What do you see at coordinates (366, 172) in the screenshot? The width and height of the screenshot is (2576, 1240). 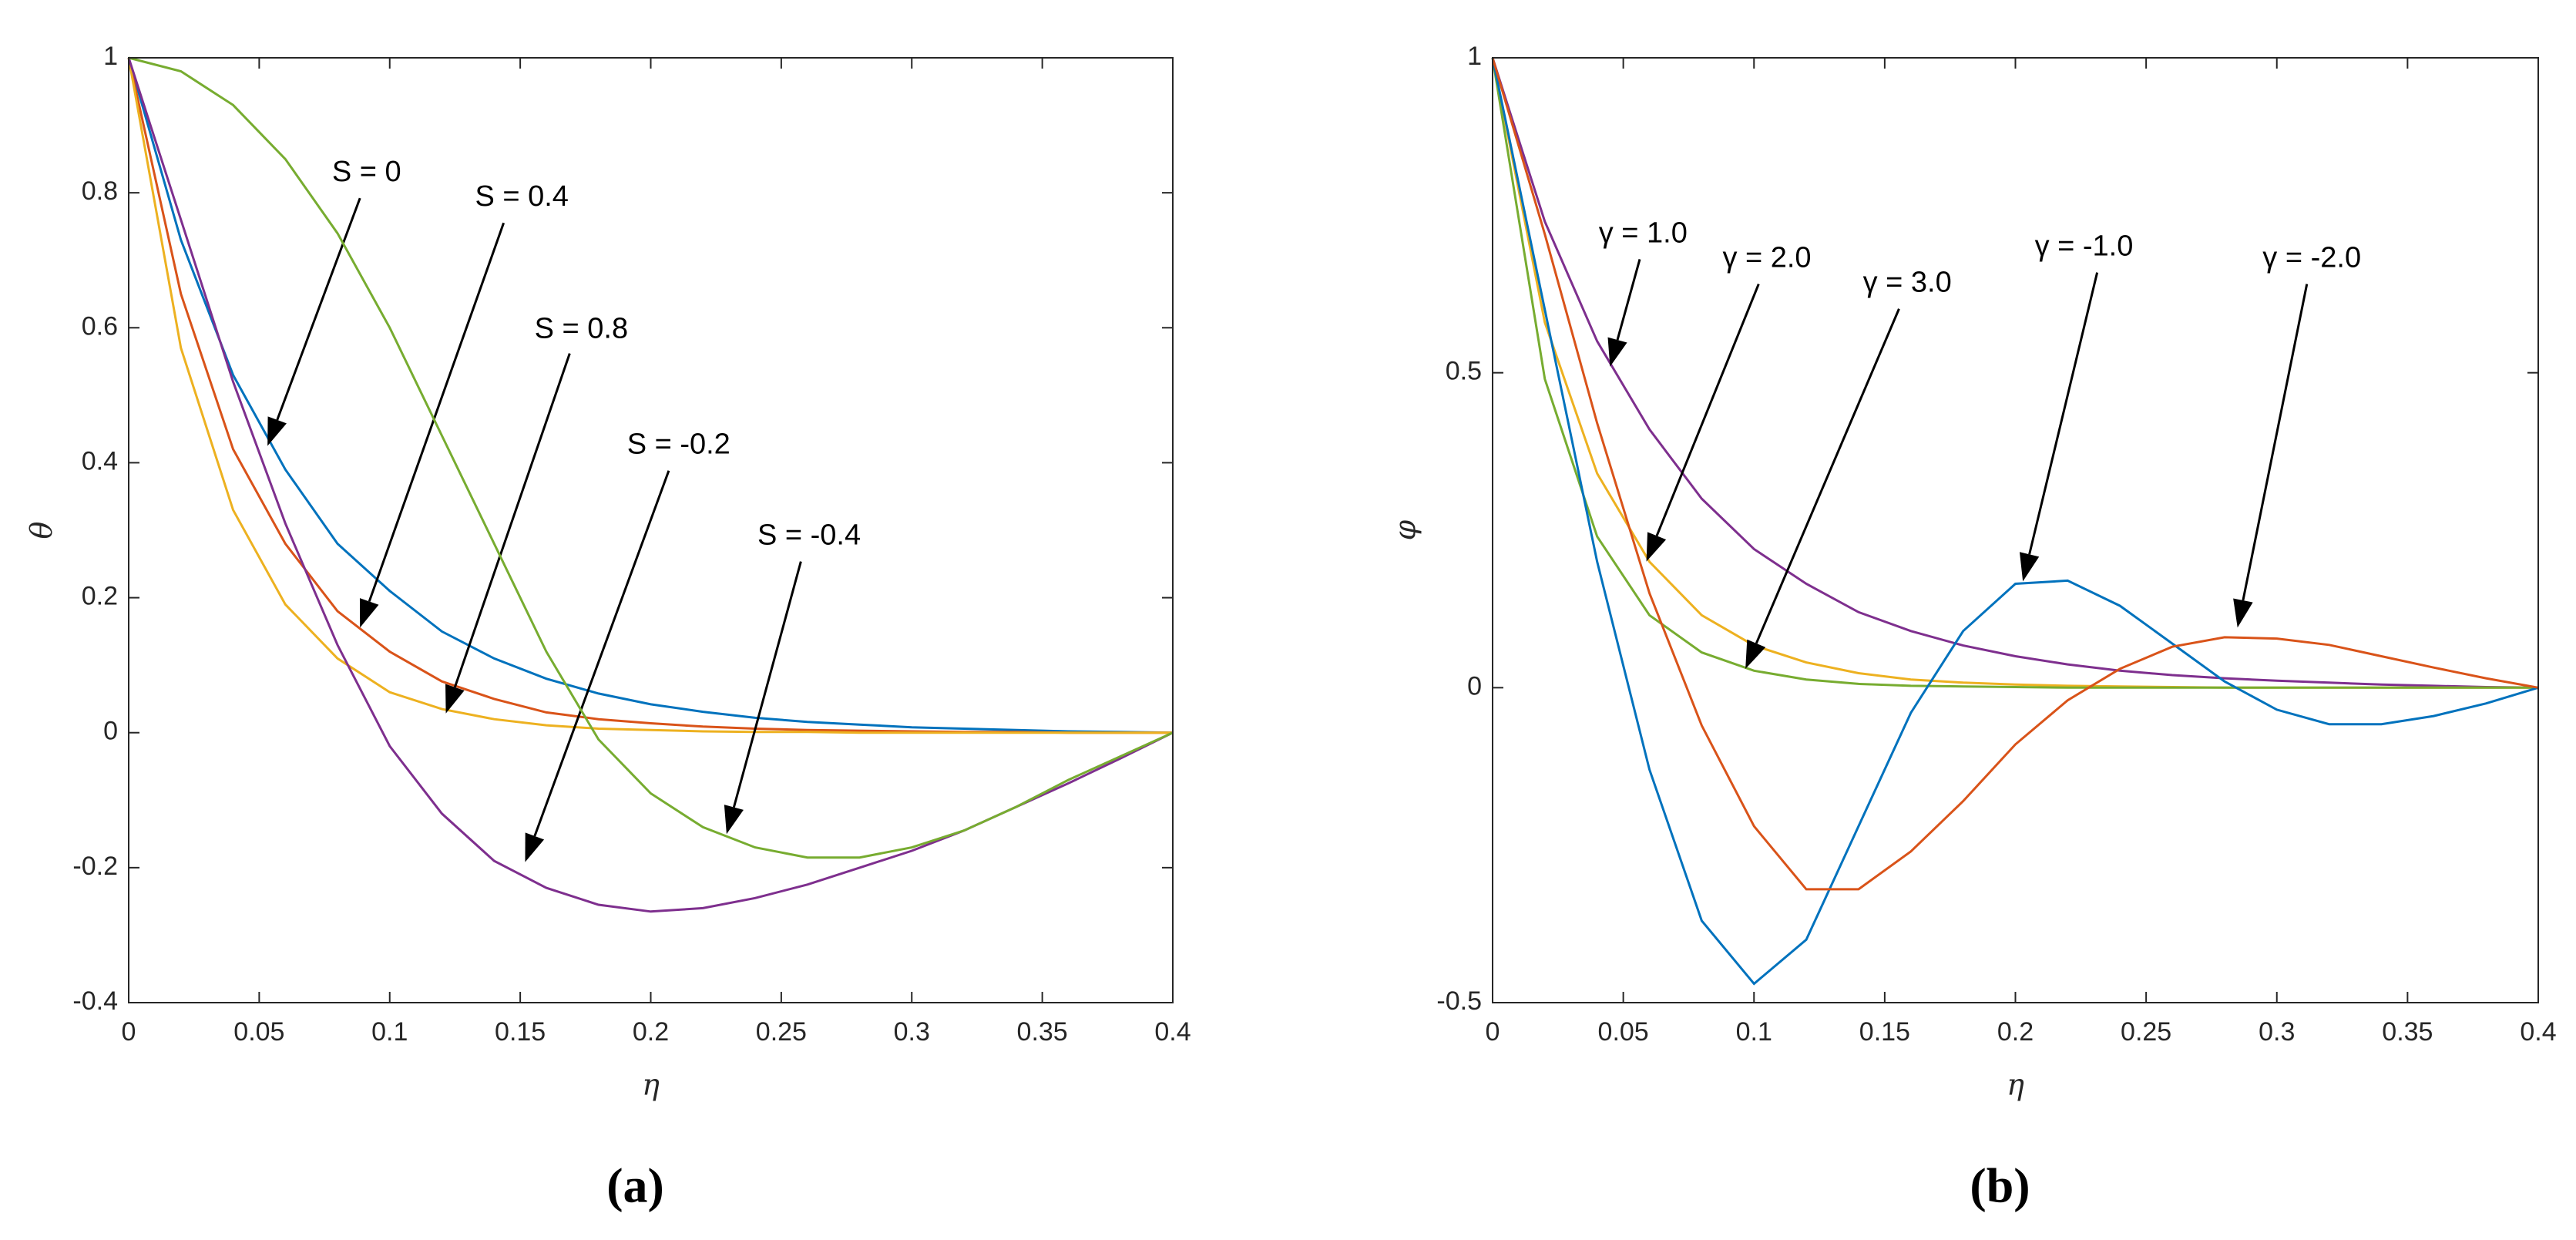 I see `annotation: S = 0` at bounding box center [366, 172].